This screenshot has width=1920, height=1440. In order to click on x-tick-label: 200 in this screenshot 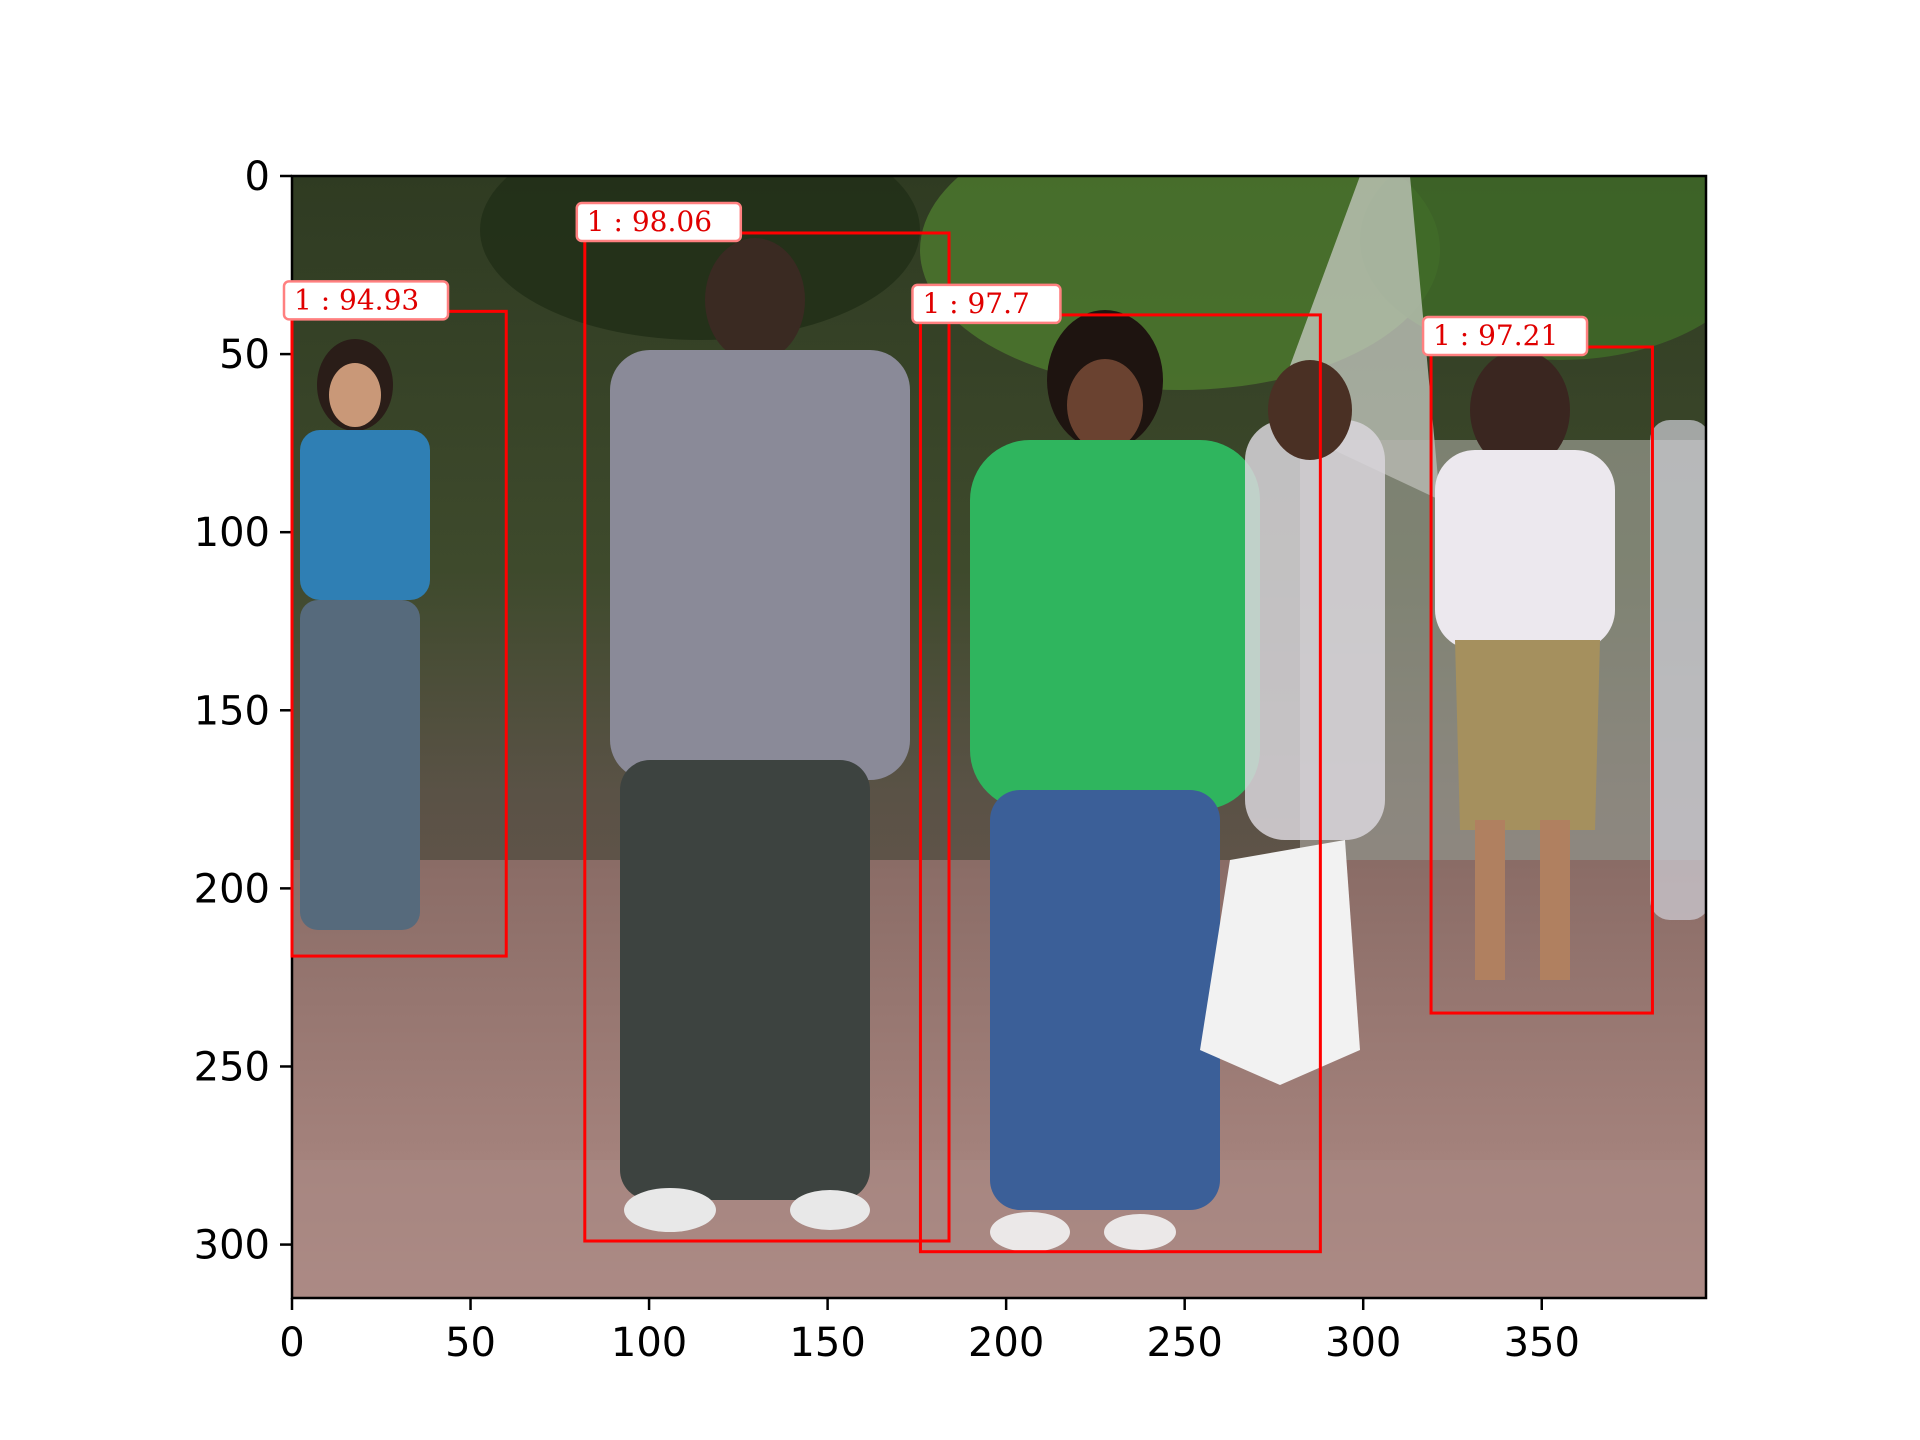, I will do `click(1006, 1343)`.